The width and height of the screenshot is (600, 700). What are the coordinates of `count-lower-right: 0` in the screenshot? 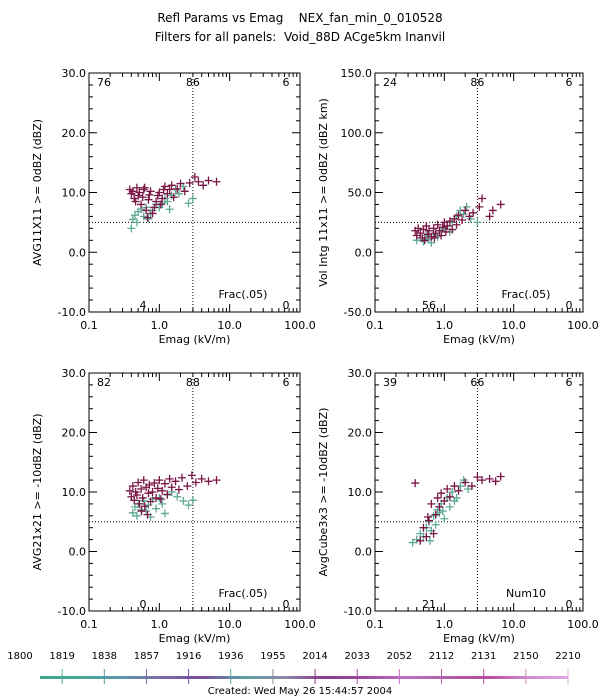 It's located at (286, 305).